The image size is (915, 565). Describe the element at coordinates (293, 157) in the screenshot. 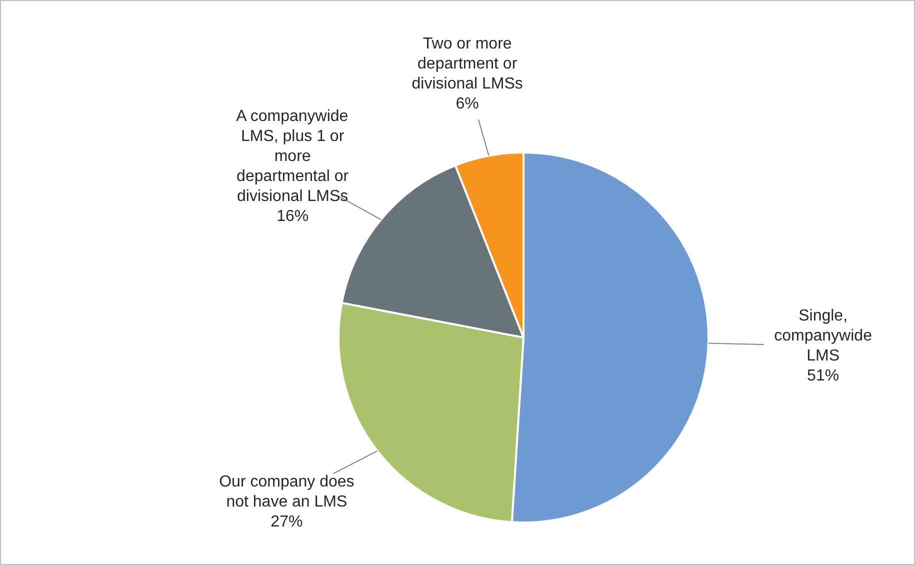

I see `slice-label: A companywide LMS, plus 1 or more departmental or divisional LMSs` at that location.